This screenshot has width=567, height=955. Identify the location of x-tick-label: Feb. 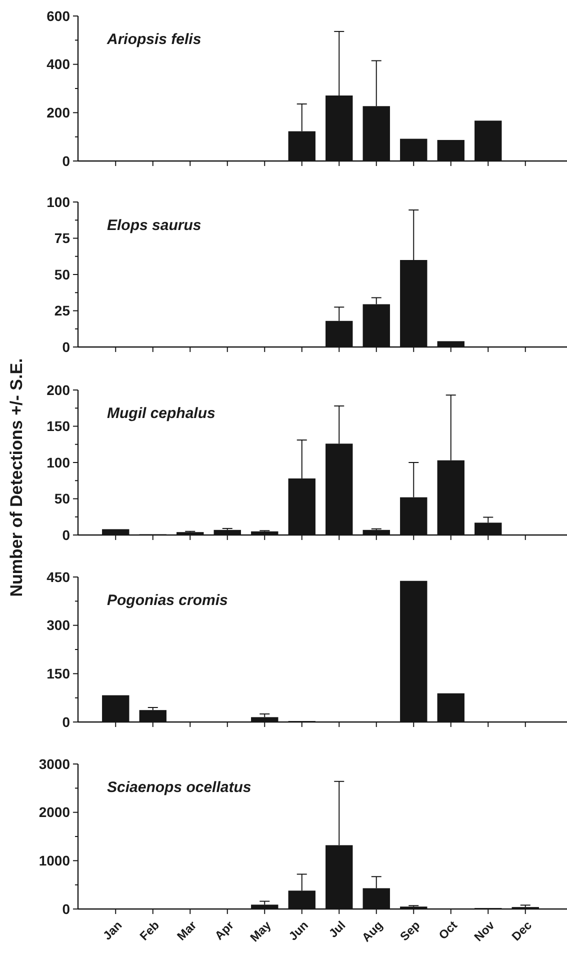
(149, 931).